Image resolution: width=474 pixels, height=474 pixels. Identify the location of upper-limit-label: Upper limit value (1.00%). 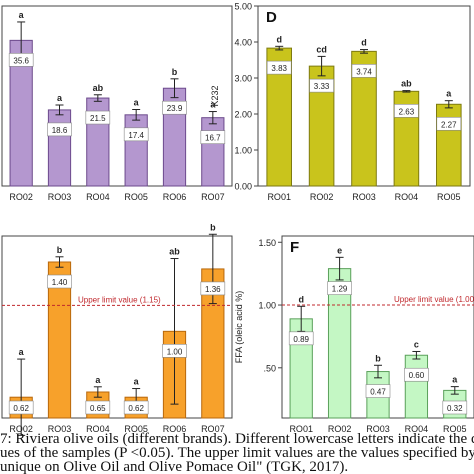
(434, 299).